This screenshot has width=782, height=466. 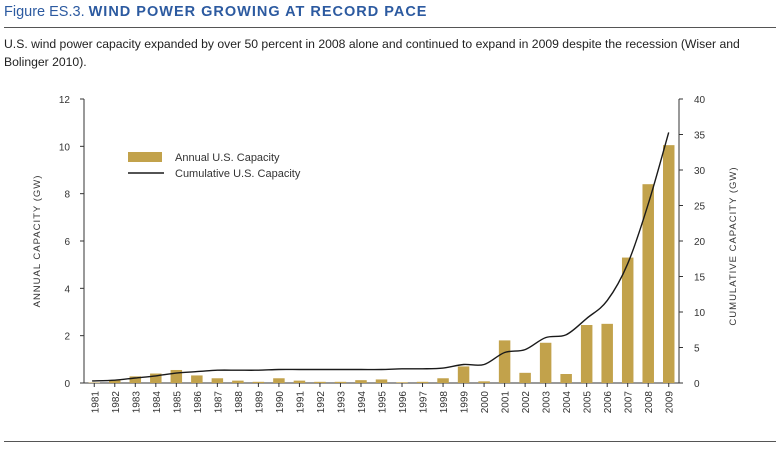 What do you see at coordinates (67, 337) in the screenshot?
I see `left-tick-label: 2` at bounding box center [67, 337].